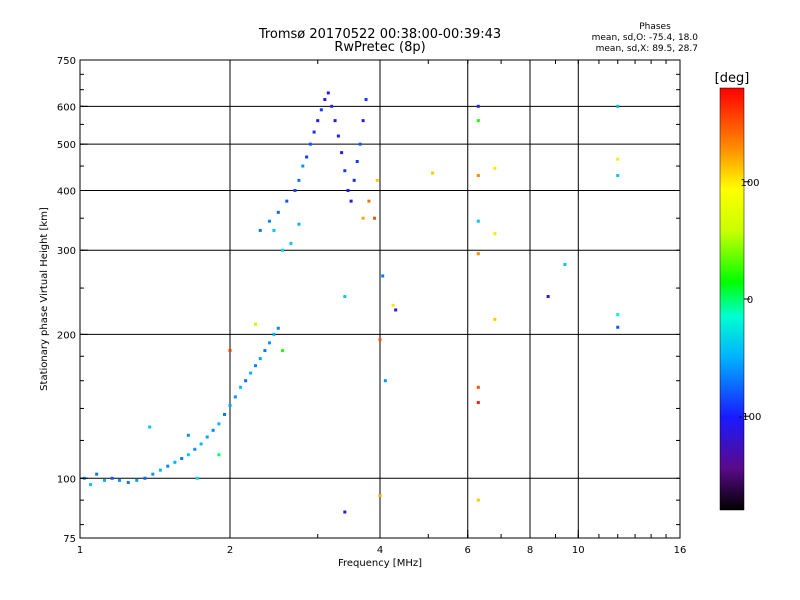 This screenshot has height=600, width=800. I want to click on colorbar-ticks: 100 0 -100, so click(750, 300).